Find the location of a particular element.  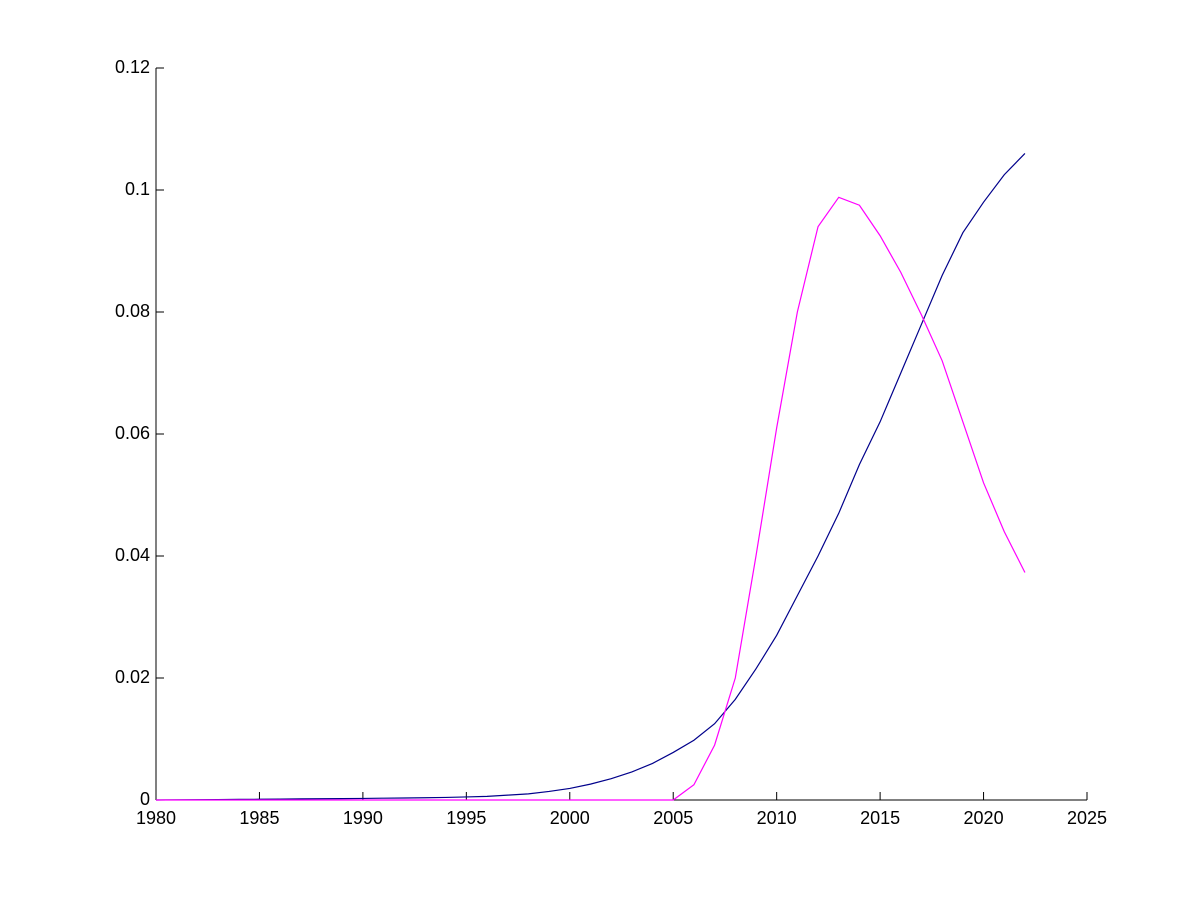

y-tick-label: 0.1 is located at coordinates (137, 189).